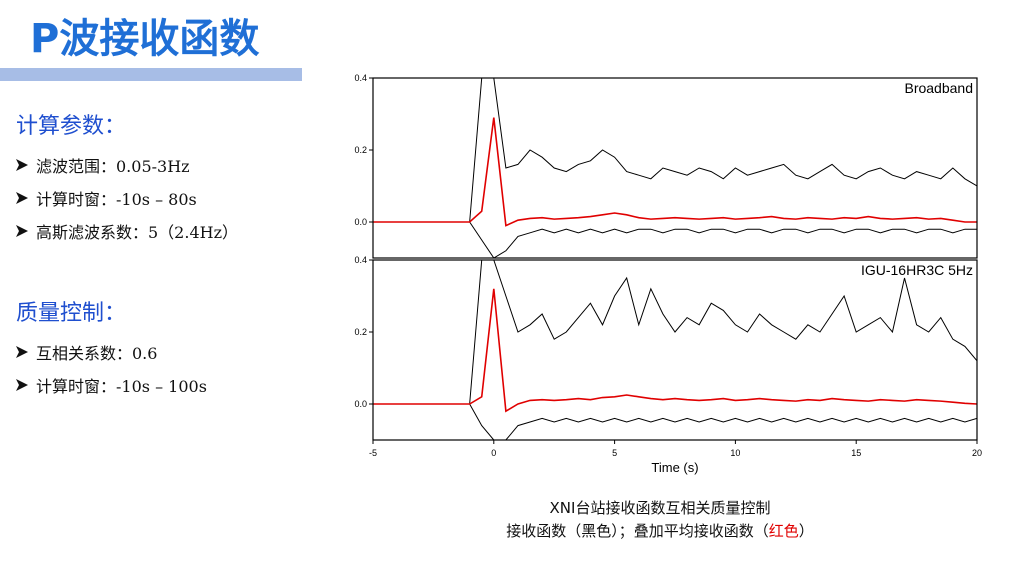 The image size is (1016, 570). I want to click on caption-note: 接收函数（黑色）；叠加平均接收函数（红色）, so click(660, 530).